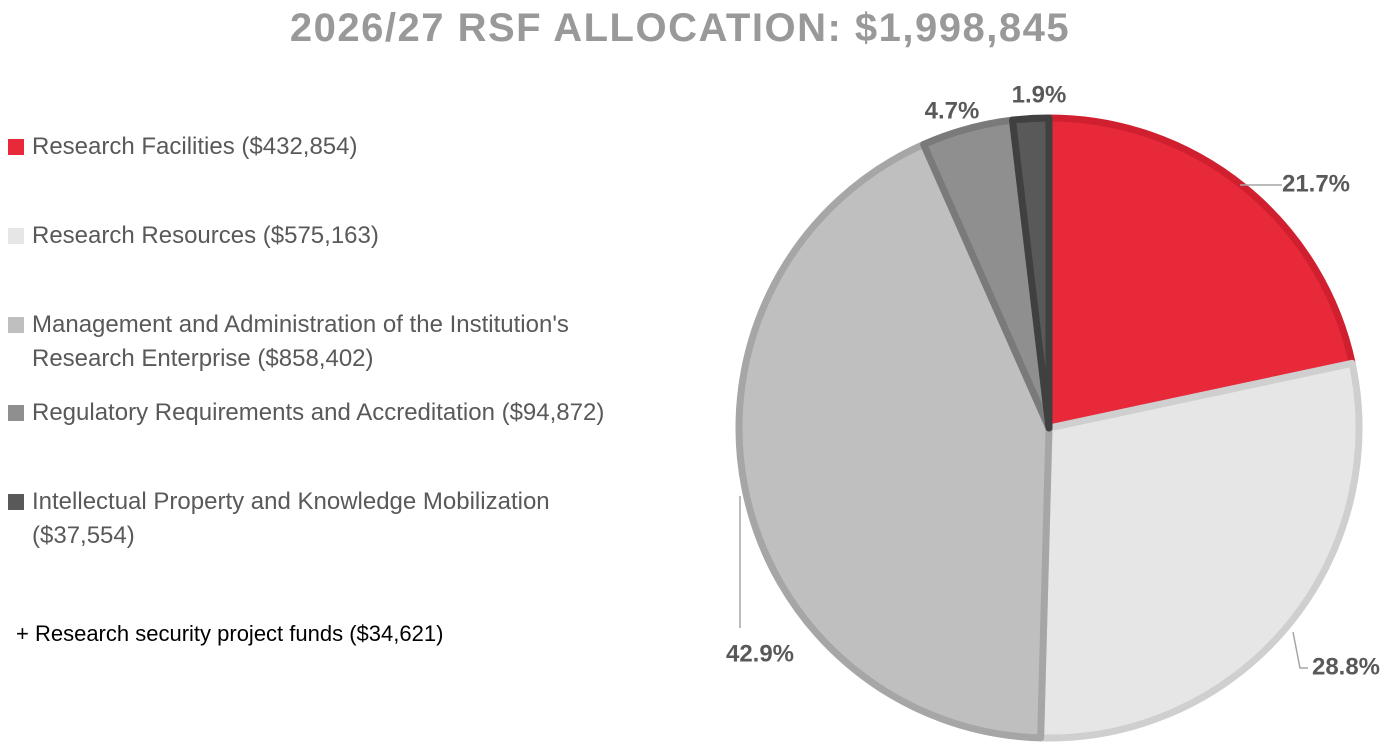 This screenshot has width=1393, height=756. What do you see at coordinates (1316, 183) in the screenshot?
I see `percent-label: 21.7%` at bounding box center [1316, 183].